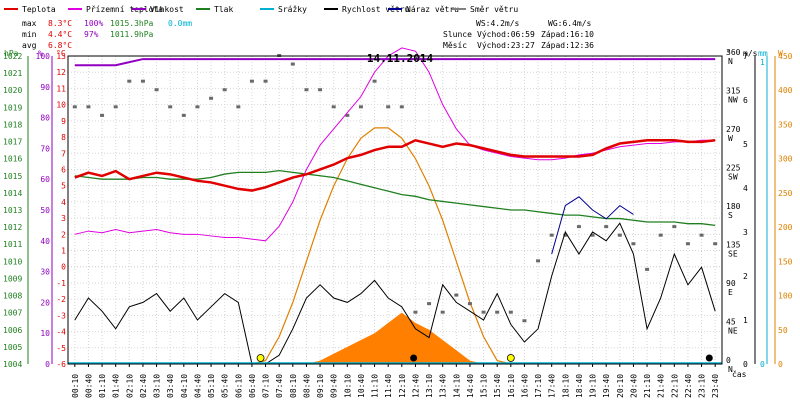 The height and width of the screenshot is (400, 800). I want to click on axis-tick-w: 300, so click(785, 159).